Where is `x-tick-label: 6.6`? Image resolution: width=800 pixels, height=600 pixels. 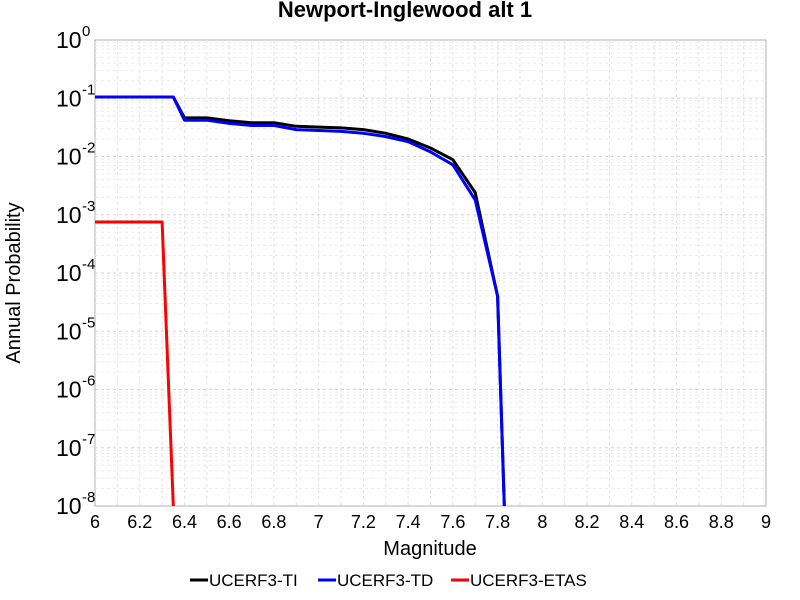 x-tick-label: 6.6 is located at coordinates (229, 522).